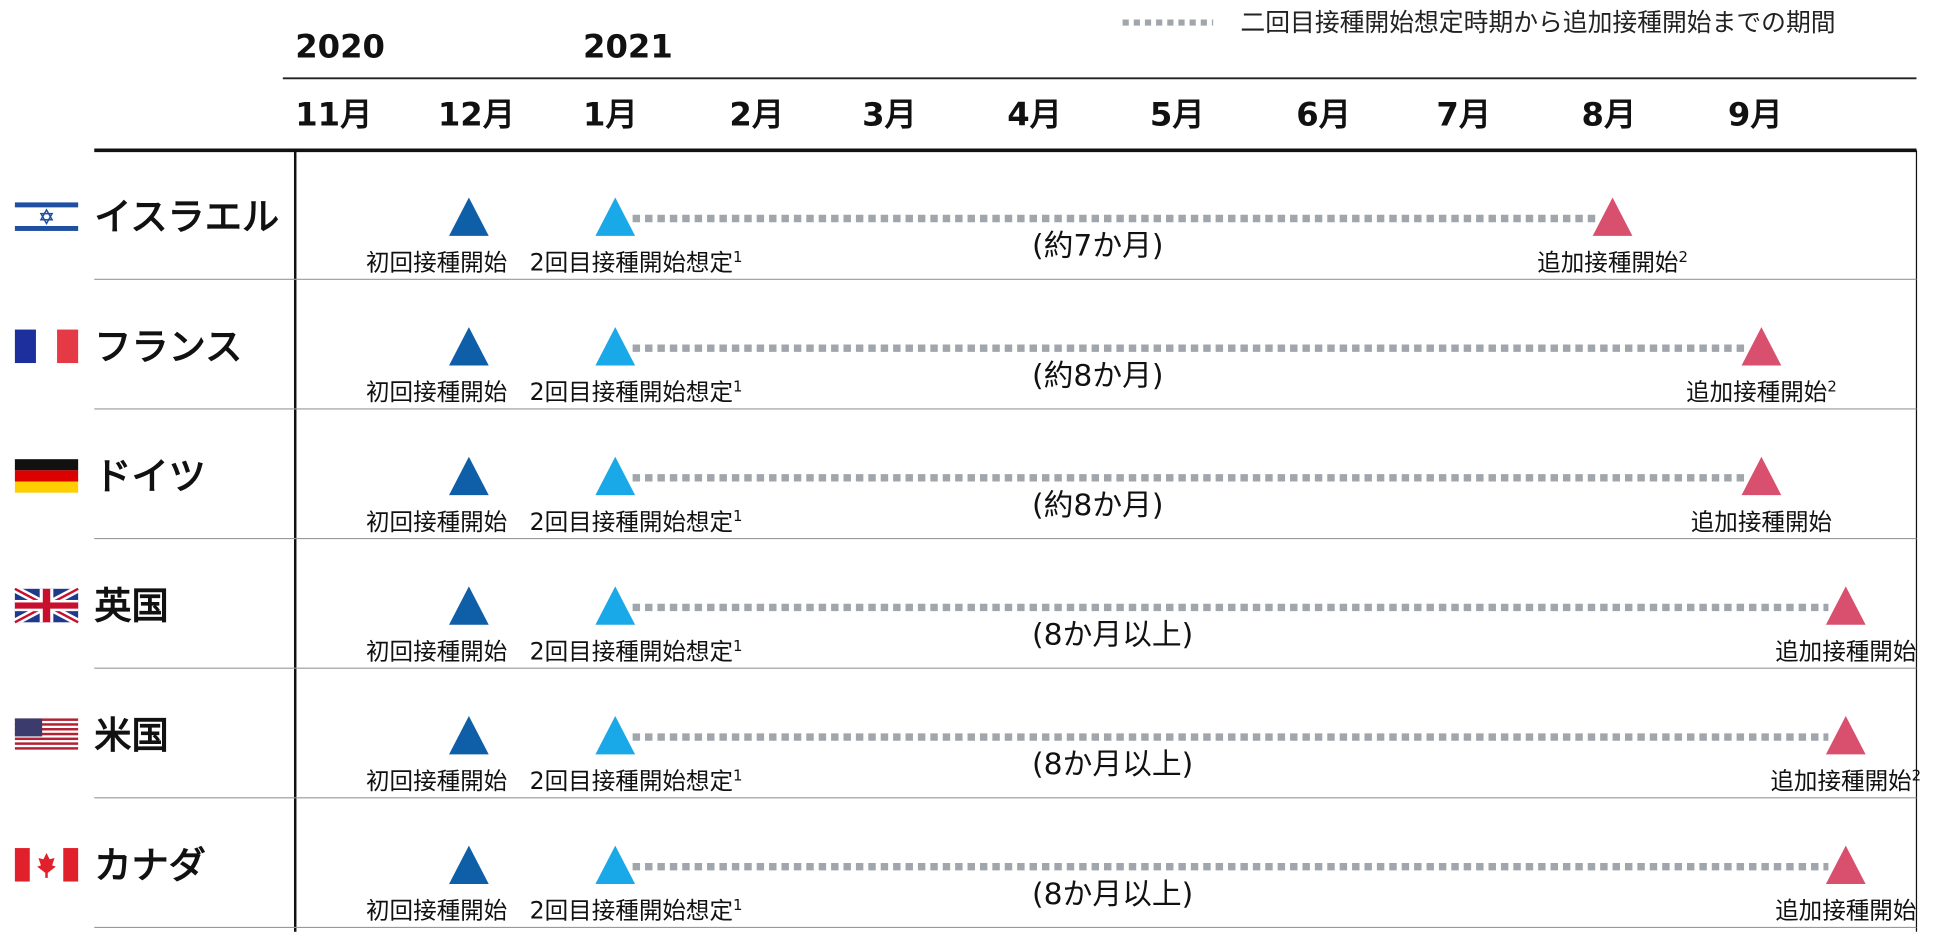 The image size is (1945, 932). I want to click on month-label: 11月, so click(333, 115).